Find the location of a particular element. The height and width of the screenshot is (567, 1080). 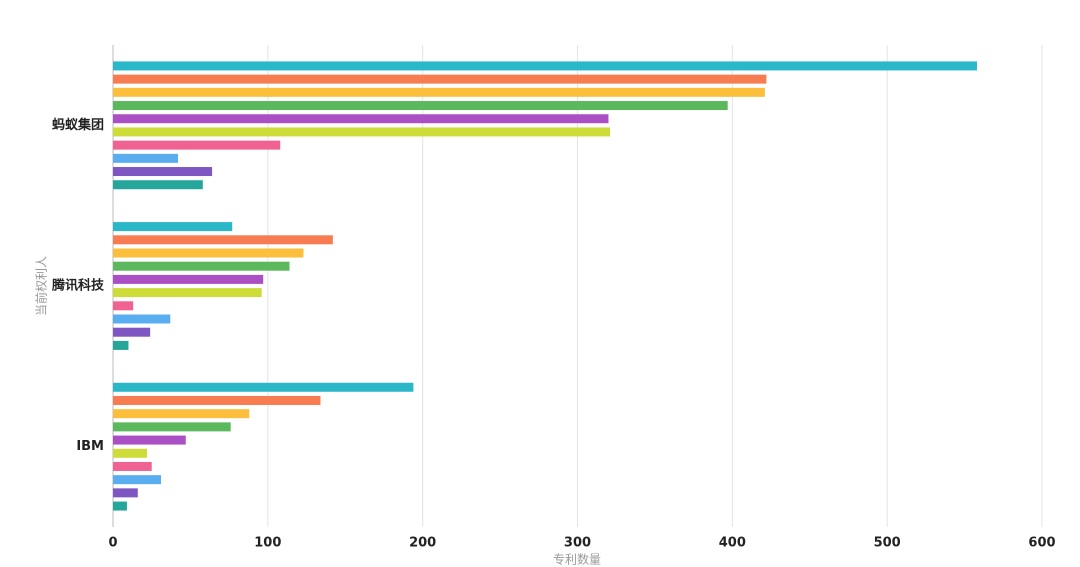

x-axis-title: 专利数量 is located at coordinates (577, 559).